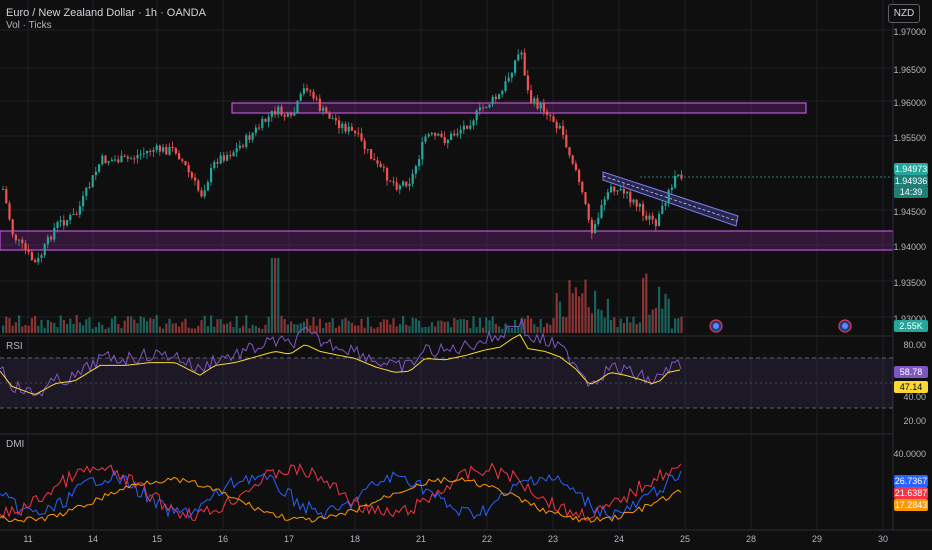 The width and height of the screenshot is (932, 550). What do you see at coordinates (817, 539) in the screenshot?
I see `time-label: 29` at bounding box center [817, 539].